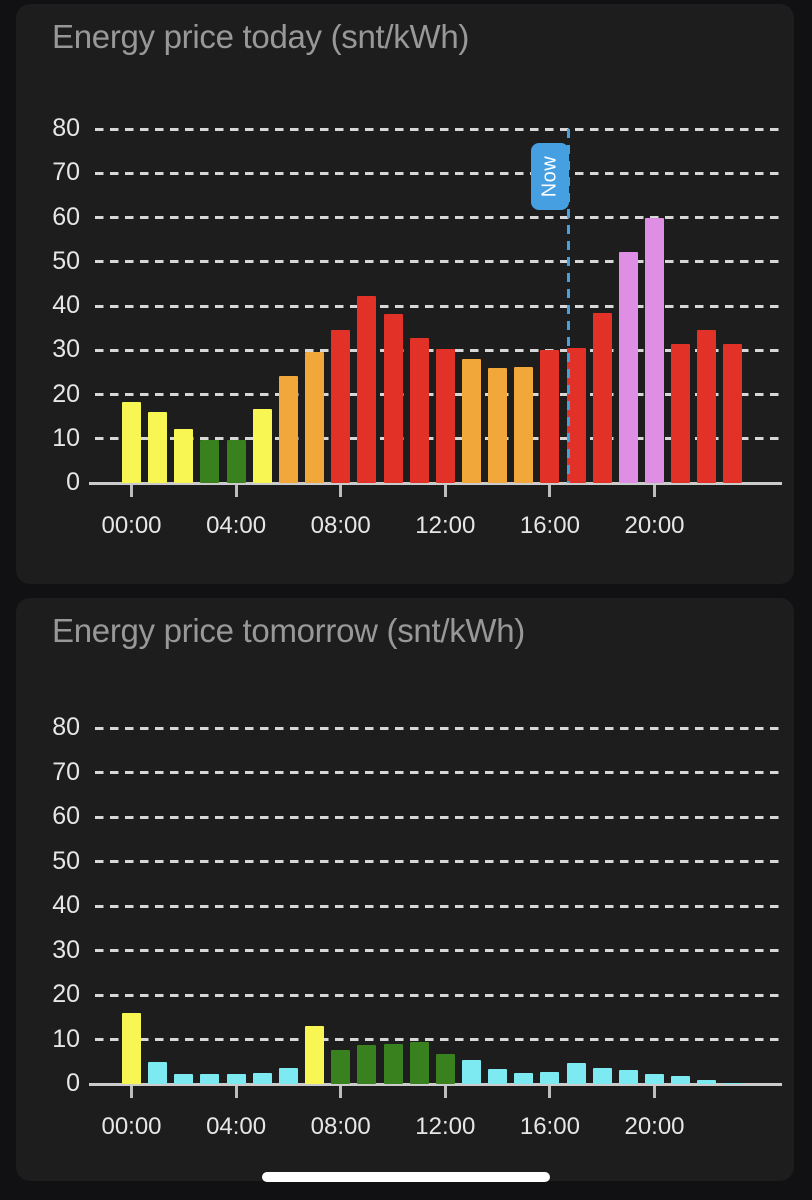 This screenshot has width=812, height=1200. Describe the element at coordinates (66, 904) in the screenshot. I see `y-axis-label-40: 40` at that location.